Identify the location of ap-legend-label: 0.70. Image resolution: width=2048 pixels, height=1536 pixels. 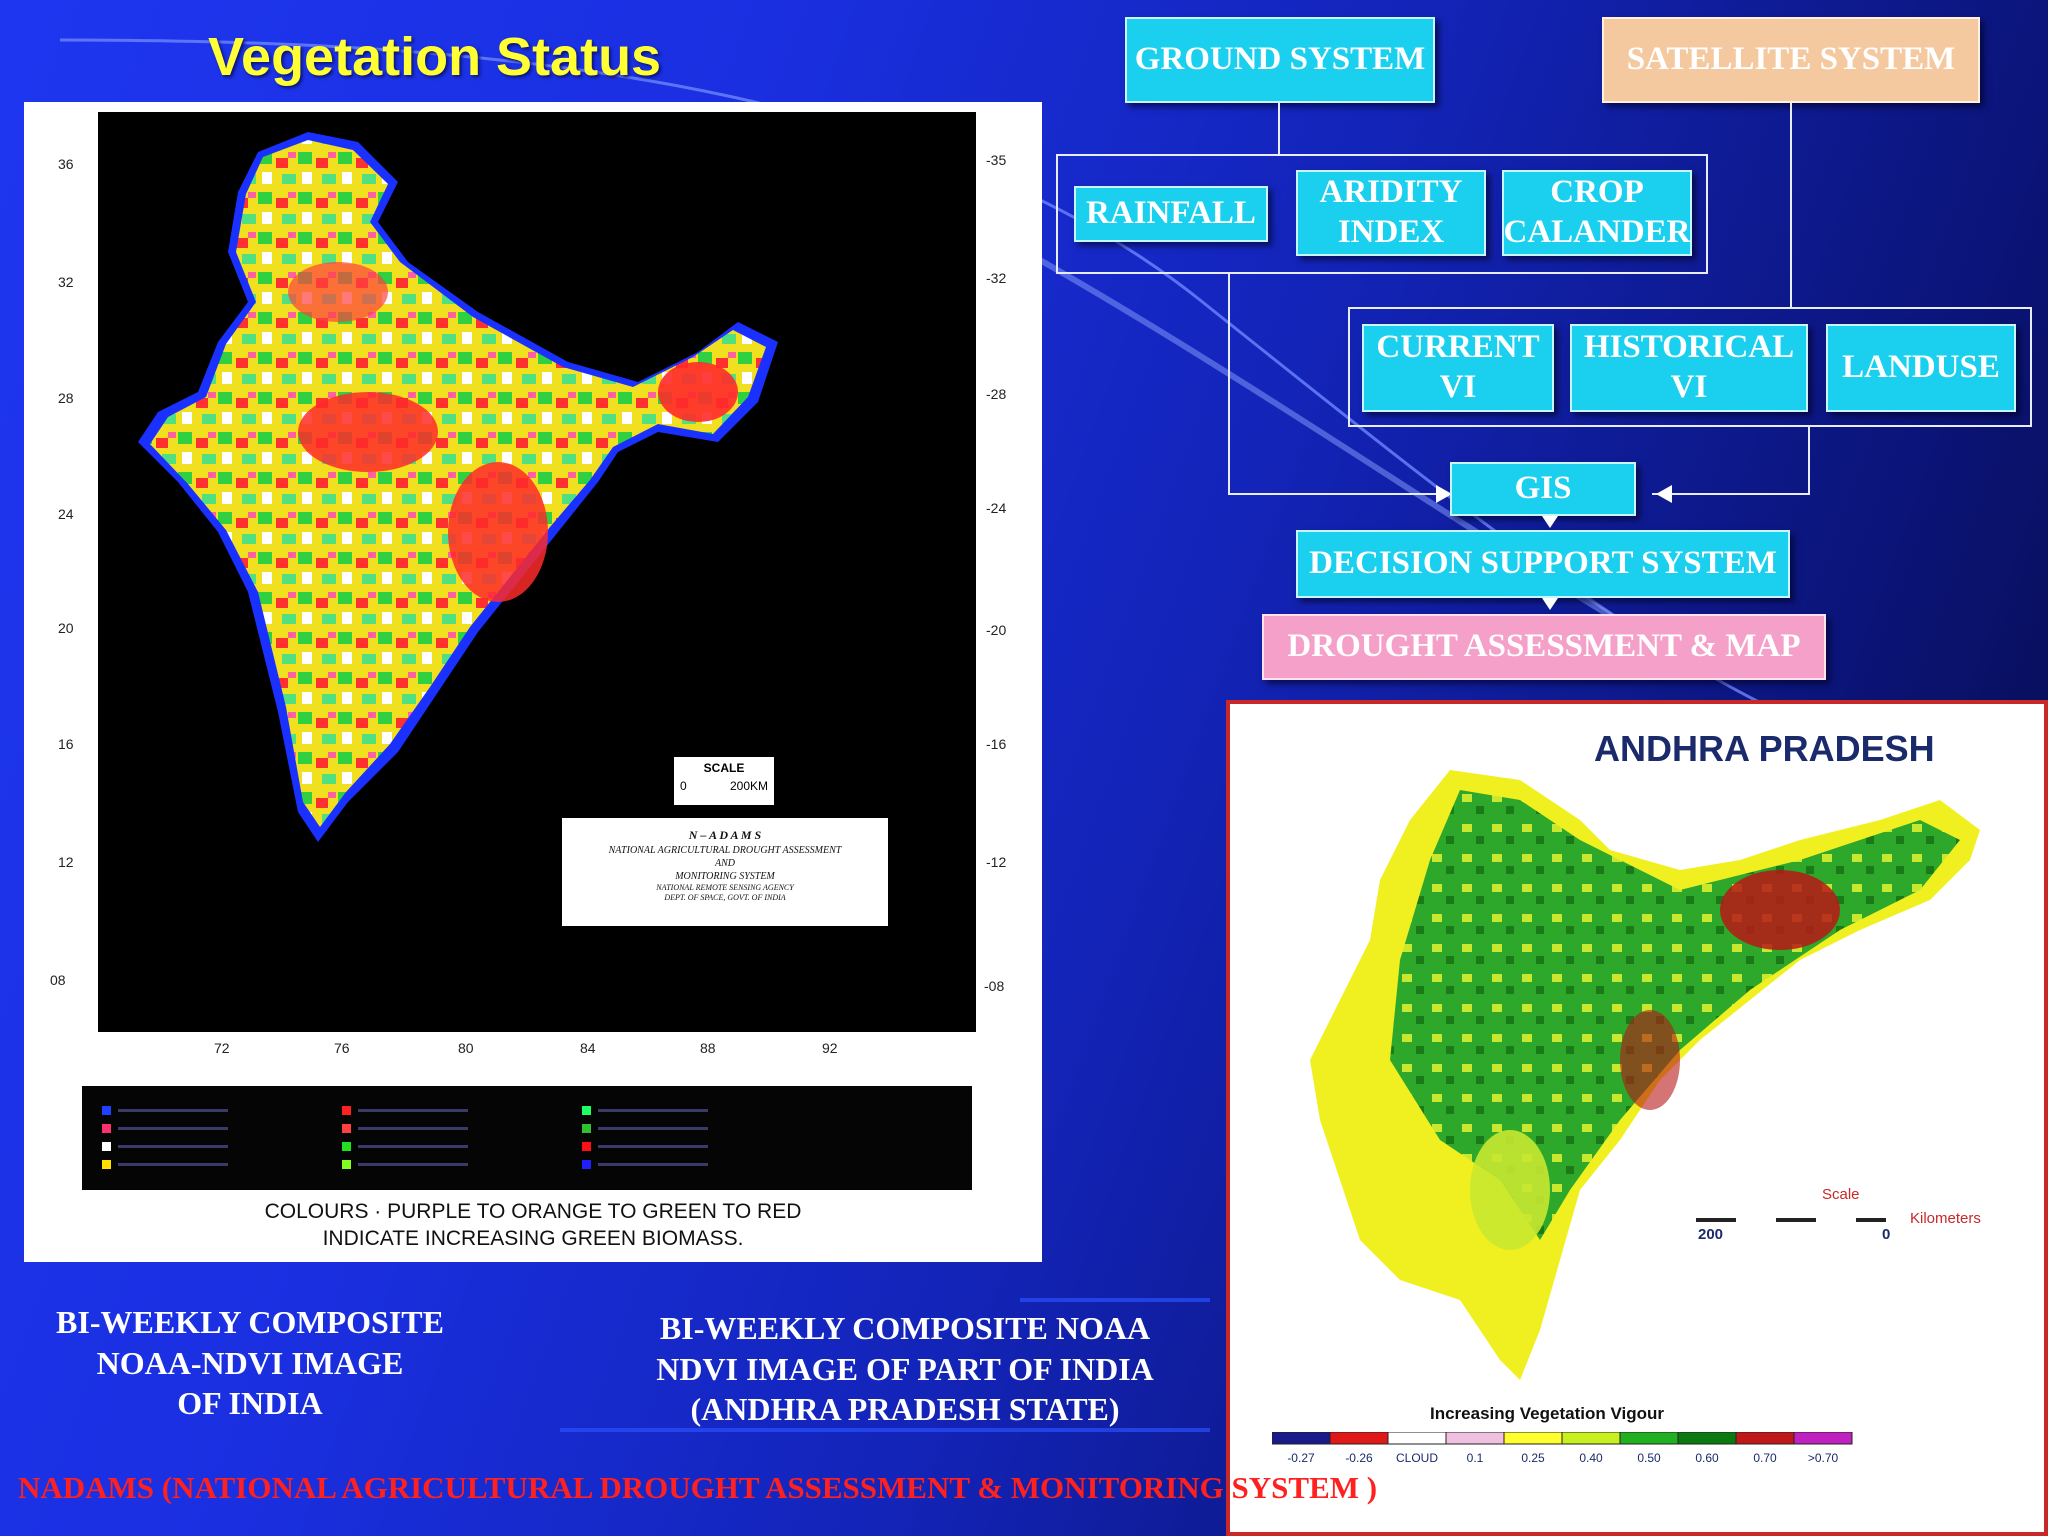
(1765, 1458).